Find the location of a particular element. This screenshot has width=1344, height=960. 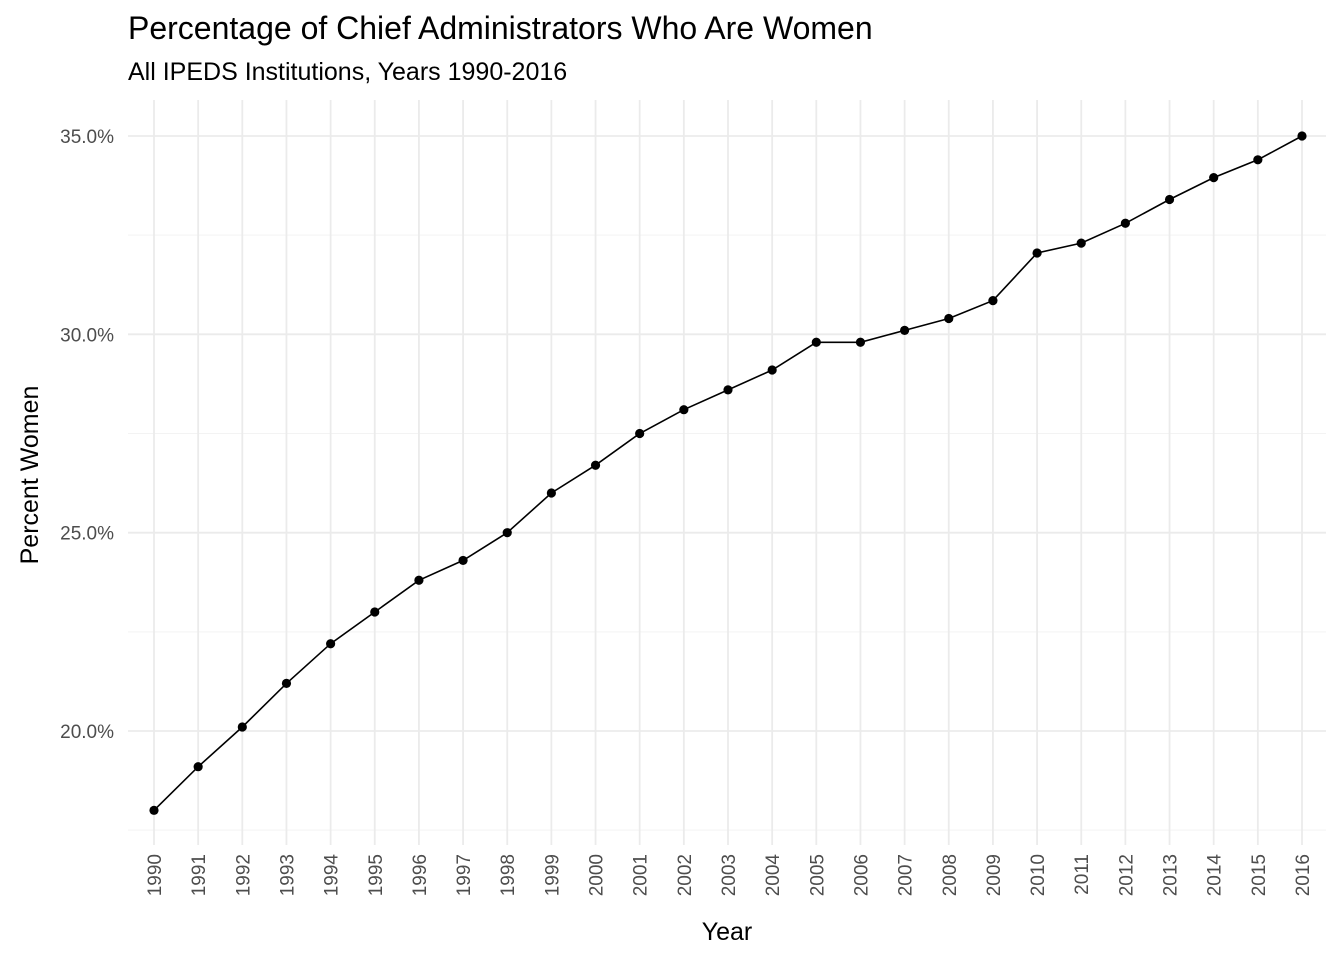

data-point-1999 is located at coordinates (551, 493).